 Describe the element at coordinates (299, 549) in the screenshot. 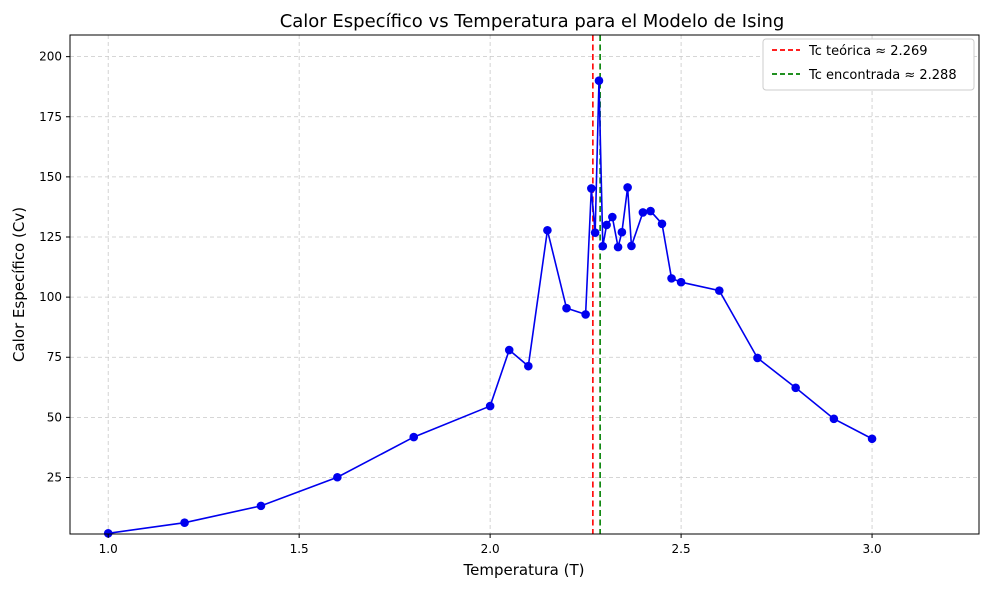

I see `x-tick-label: 1.5` at that location.